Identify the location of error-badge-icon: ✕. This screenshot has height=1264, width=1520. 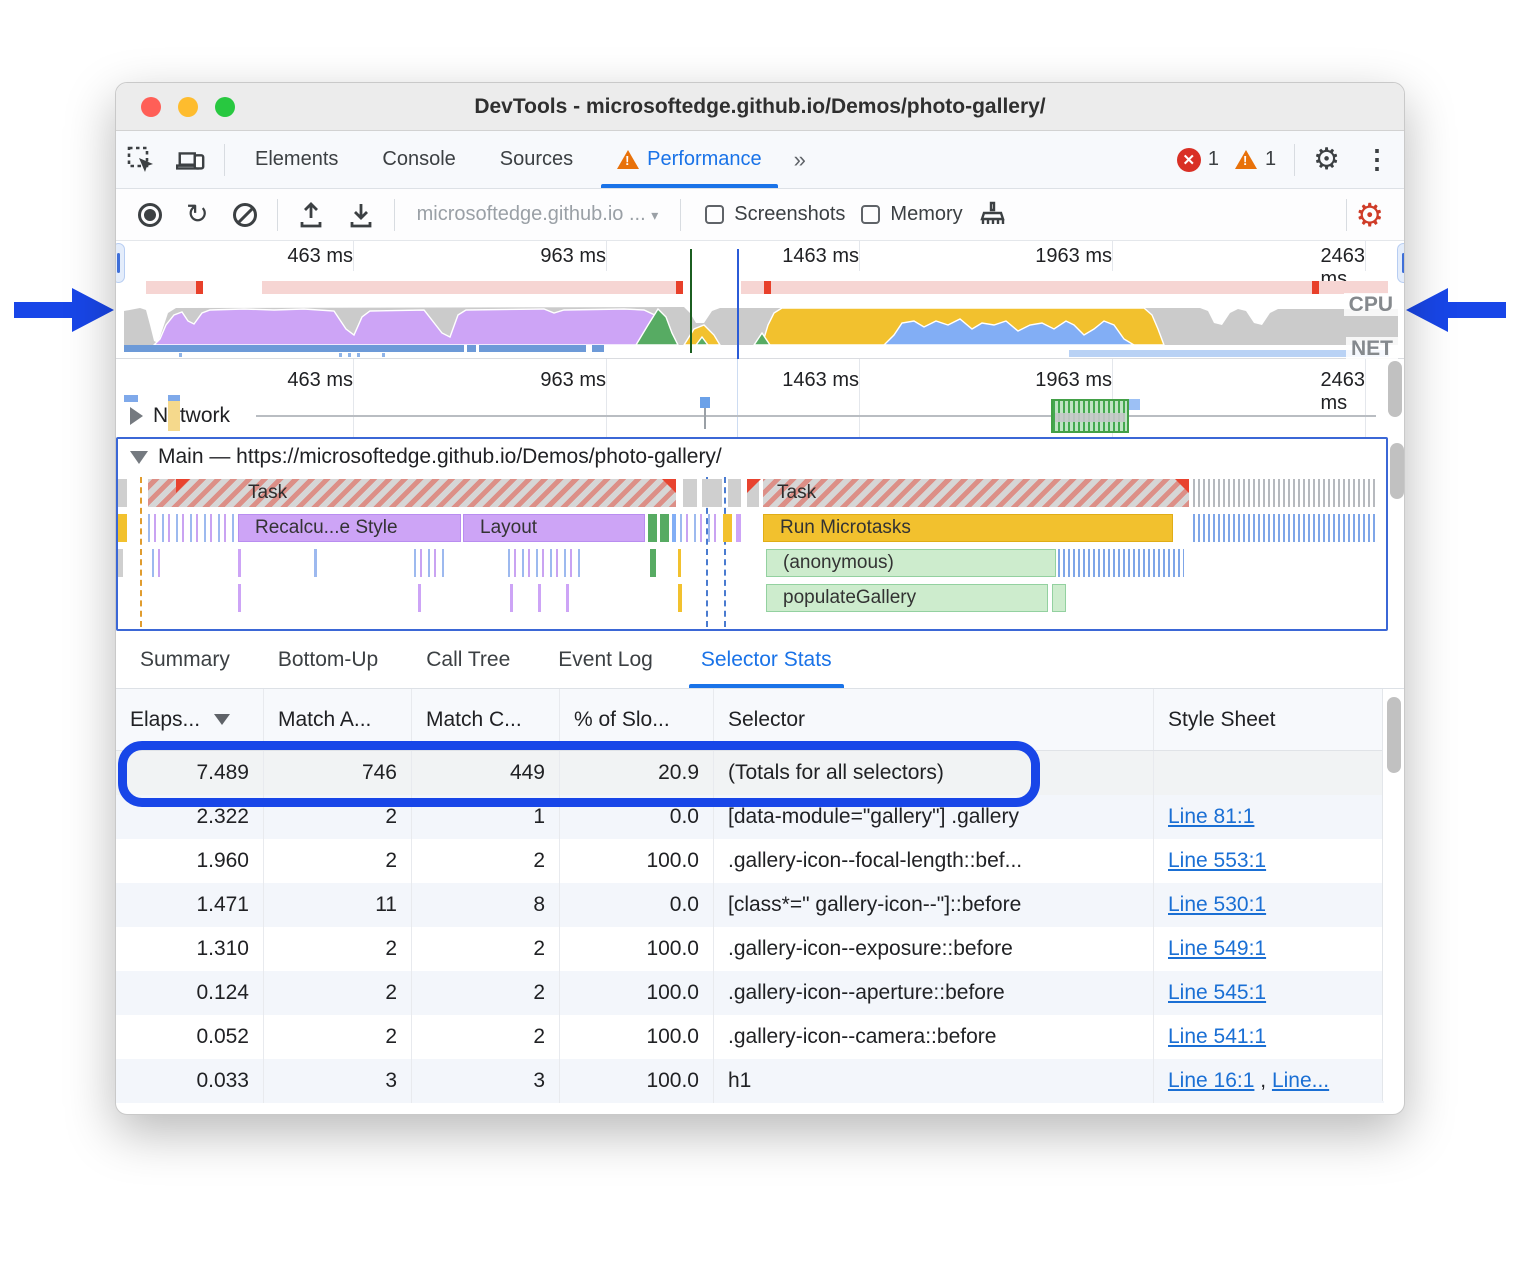
(1188, 159).